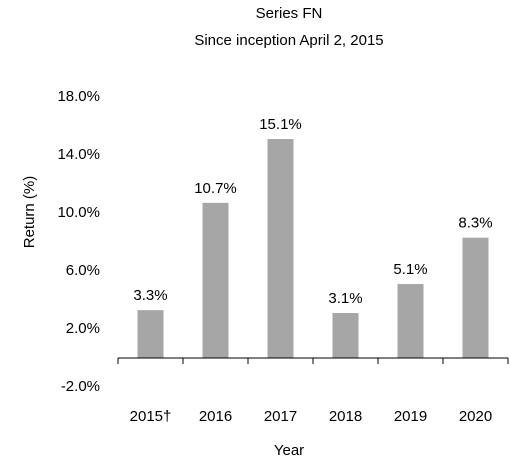 The height and width of the screenshot is (464, 510). What do you see at coordinates (289, 13) in the screenshot?
I see `chart-title: Series FN` at bounding box center [289, 13].